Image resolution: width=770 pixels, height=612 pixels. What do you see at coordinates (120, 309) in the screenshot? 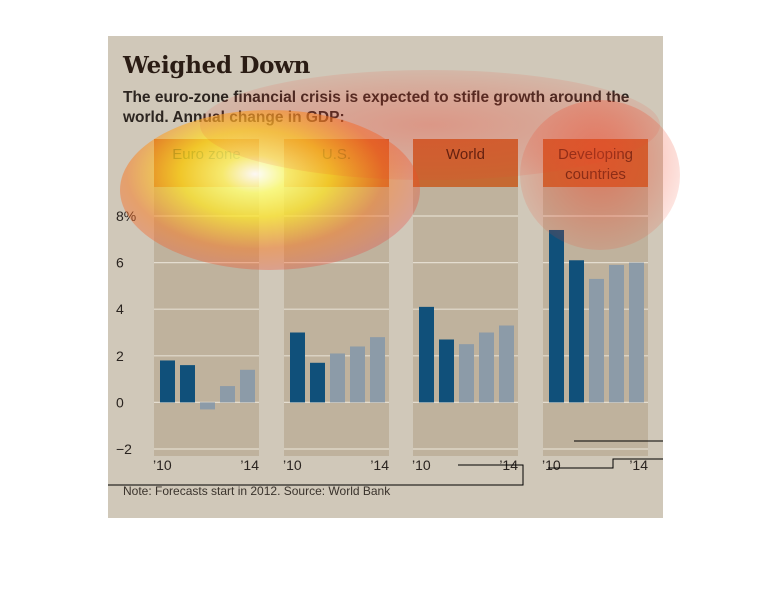
I see `y-tick-label: 4` at bounding box center [120, 309].